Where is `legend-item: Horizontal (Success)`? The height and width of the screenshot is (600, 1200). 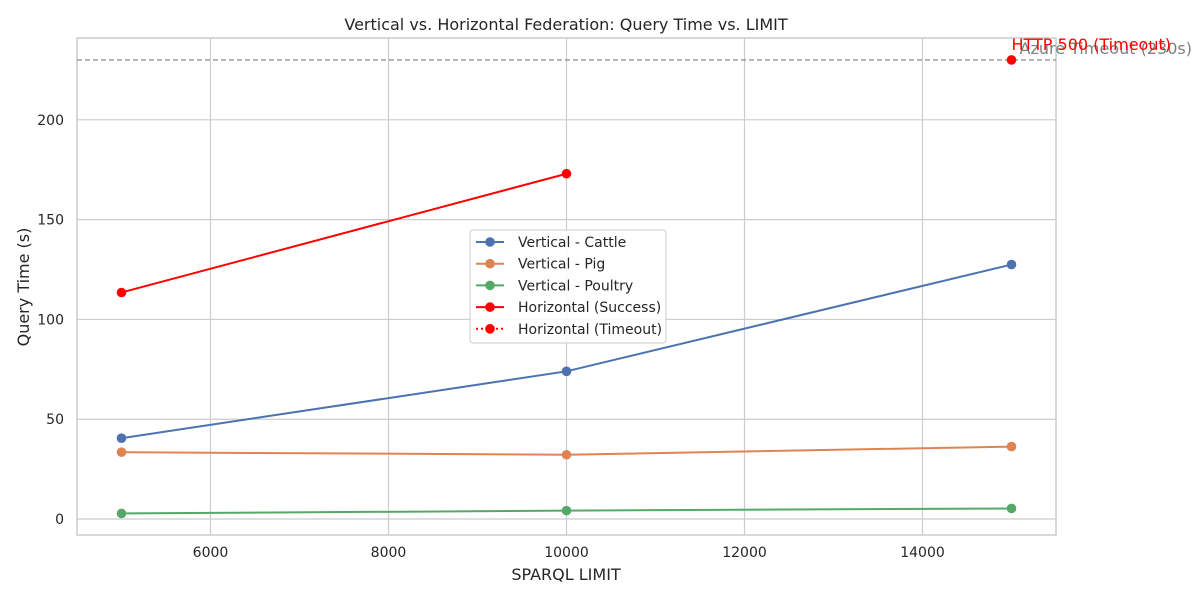
legend-item: Horizontal (Success) is located at coordinates (568, 308).